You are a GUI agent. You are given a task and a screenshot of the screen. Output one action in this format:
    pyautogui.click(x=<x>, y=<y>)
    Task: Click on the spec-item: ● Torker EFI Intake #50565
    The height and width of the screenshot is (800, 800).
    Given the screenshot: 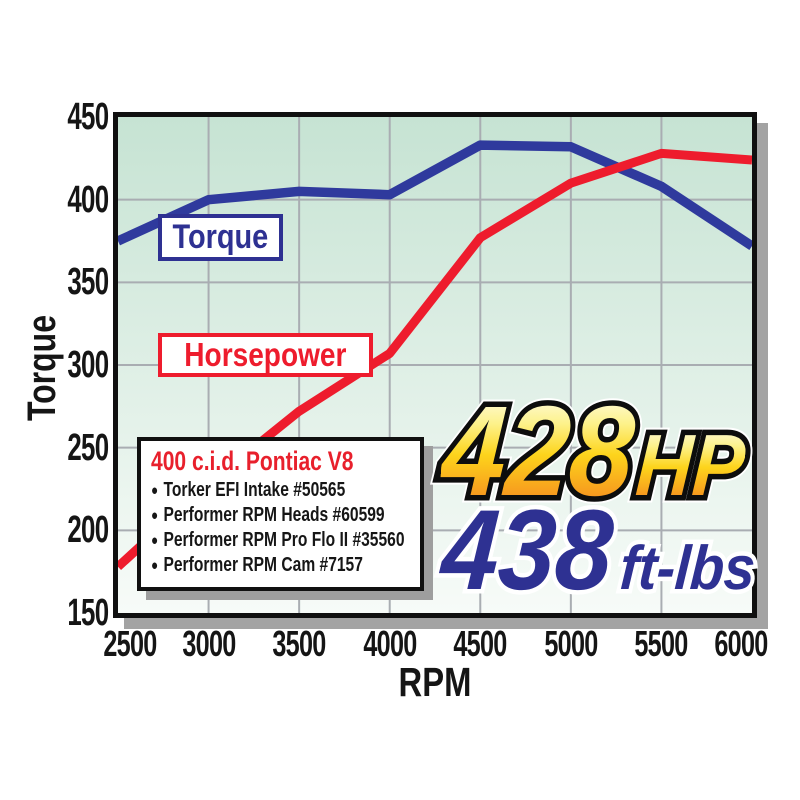 What is the action you would take?
    pyautogui.click(x=253, y=490)
    